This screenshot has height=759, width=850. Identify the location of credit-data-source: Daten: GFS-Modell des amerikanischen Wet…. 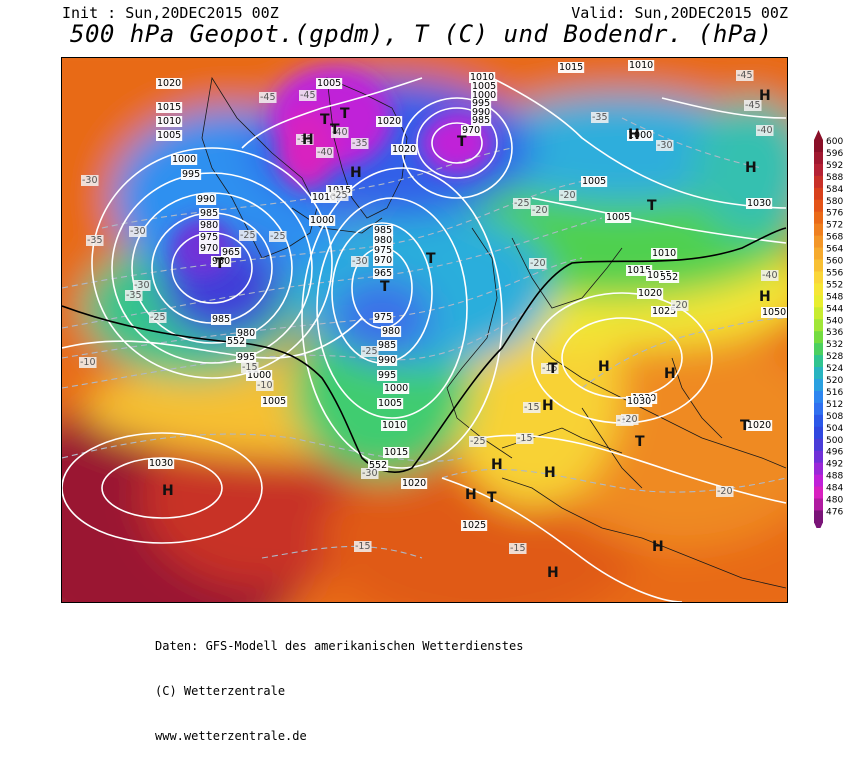
(339, 646).